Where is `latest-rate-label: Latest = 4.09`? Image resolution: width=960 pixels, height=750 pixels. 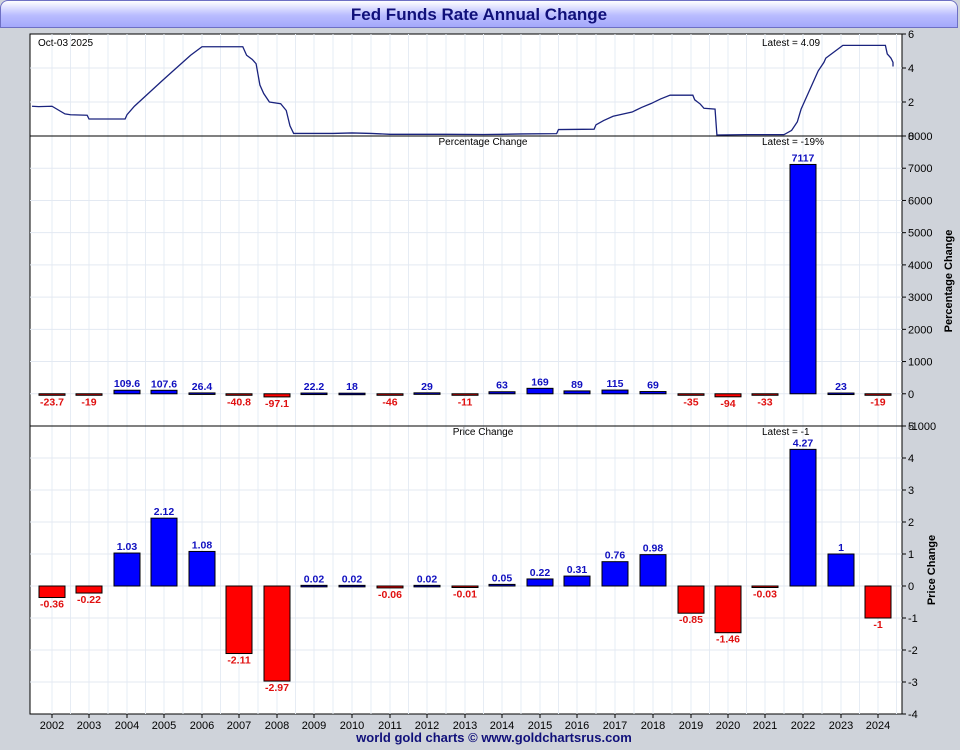
latest-rate-label: Latest = 4.09 is located at coordinates (791, 43).